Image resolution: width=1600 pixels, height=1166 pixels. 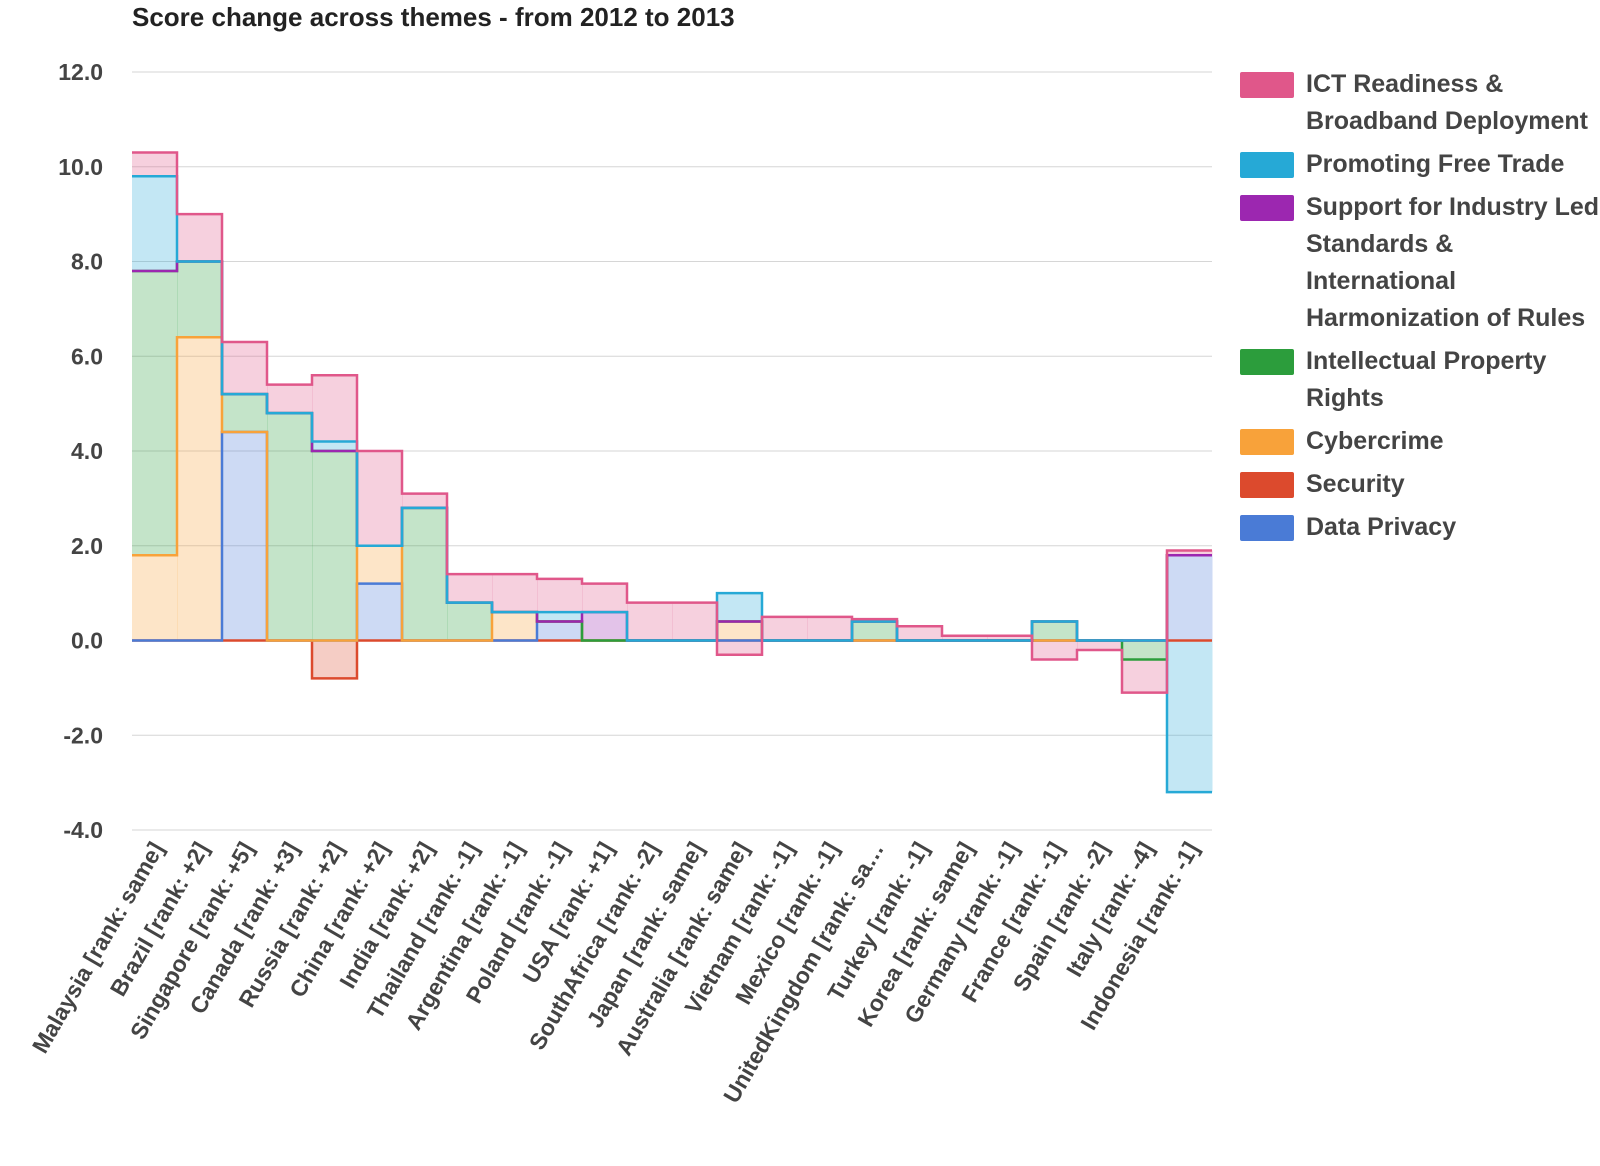 What do you see at coordinates (155, 598) in the screenshot?
I see `area-segment-s2-c0` at bounding box center [155, 598].